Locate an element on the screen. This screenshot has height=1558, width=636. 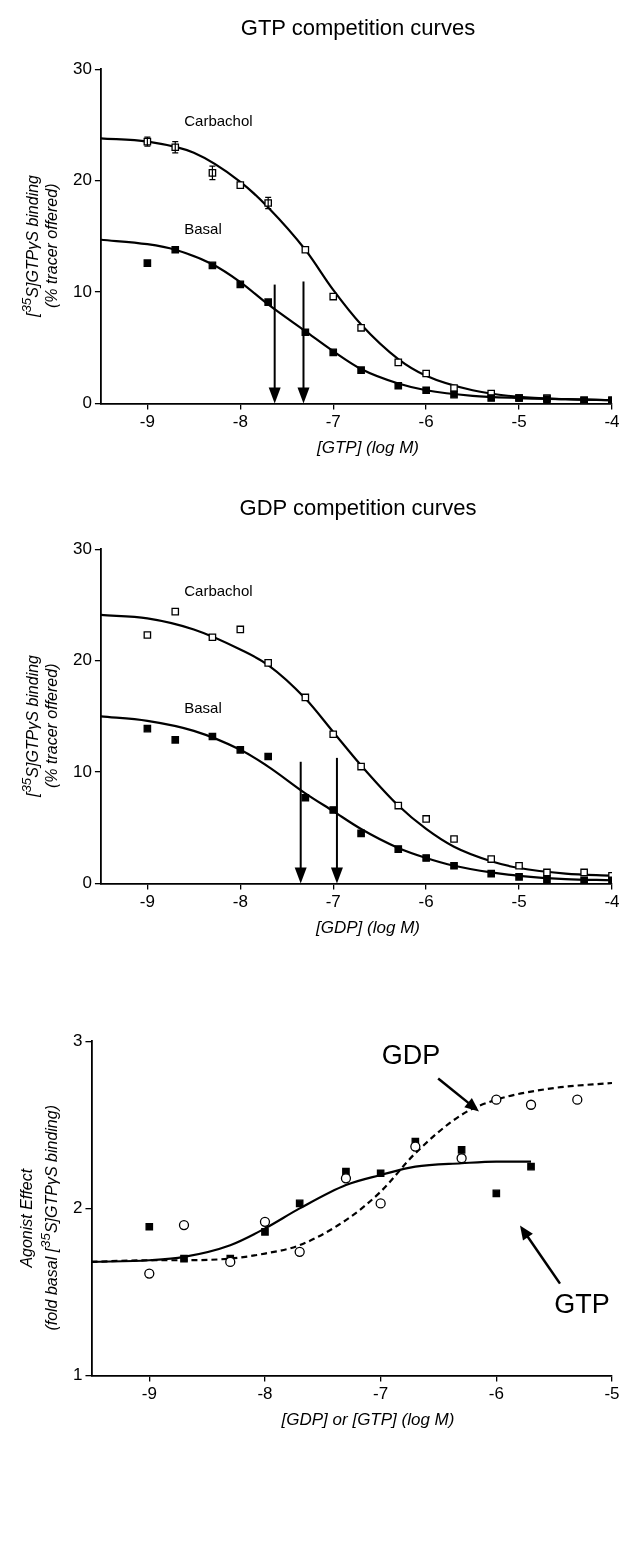
annotation: GDP is located at coordinates (411, 1054).